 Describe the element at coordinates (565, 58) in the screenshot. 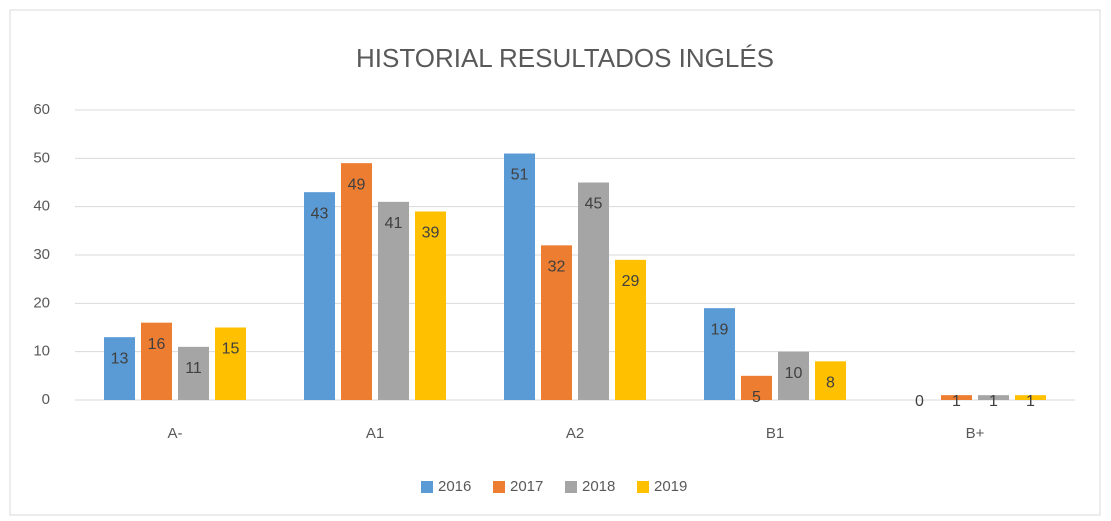

I see `chart-title: HISTORIAL RESULTADOS INGLÉS` at that location.